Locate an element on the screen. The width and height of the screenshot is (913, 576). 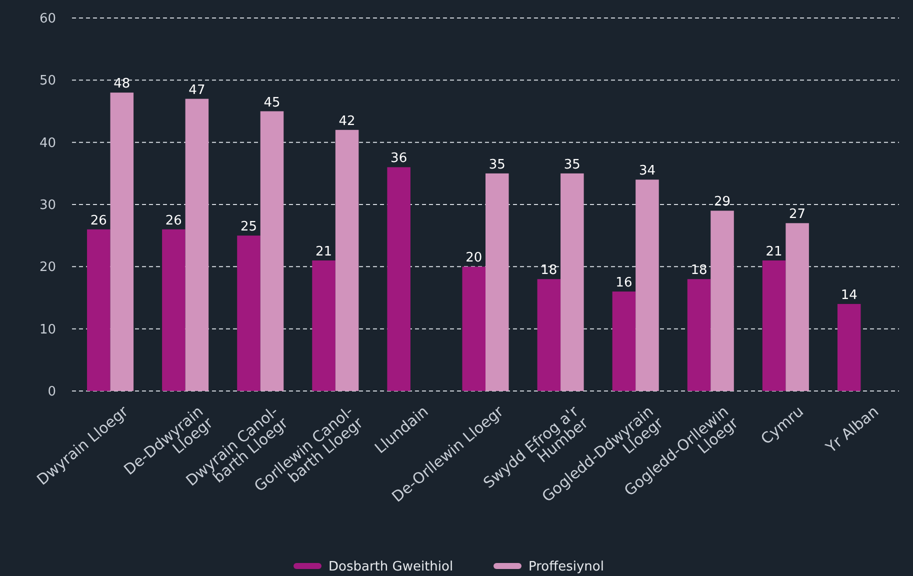
data-label: 16 is located at coordinates (624, 283).